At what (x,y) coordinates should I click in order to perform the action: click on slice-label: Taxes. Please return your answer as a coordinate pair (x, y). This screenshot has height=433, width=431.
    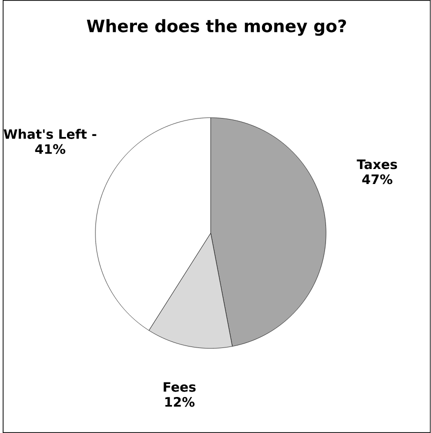
    Looking at the image, I should click on (377, 165).